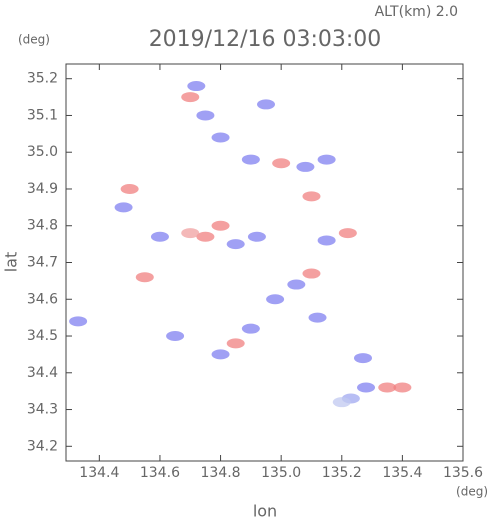  What do you see at coordinates (221, 473) in the screenshot?
I see `x-tick-label: 134.8` at bounding box center [221, 473].